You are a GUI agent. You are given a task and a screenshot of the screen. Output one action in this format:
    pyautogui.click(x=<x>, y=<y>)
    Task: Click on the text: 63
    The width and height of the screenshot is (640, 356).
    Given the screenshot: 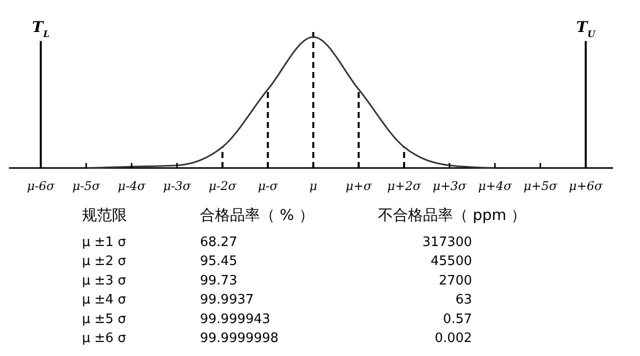 What is the action you would take?
    pyautogui.click(x=463, y=300)
    